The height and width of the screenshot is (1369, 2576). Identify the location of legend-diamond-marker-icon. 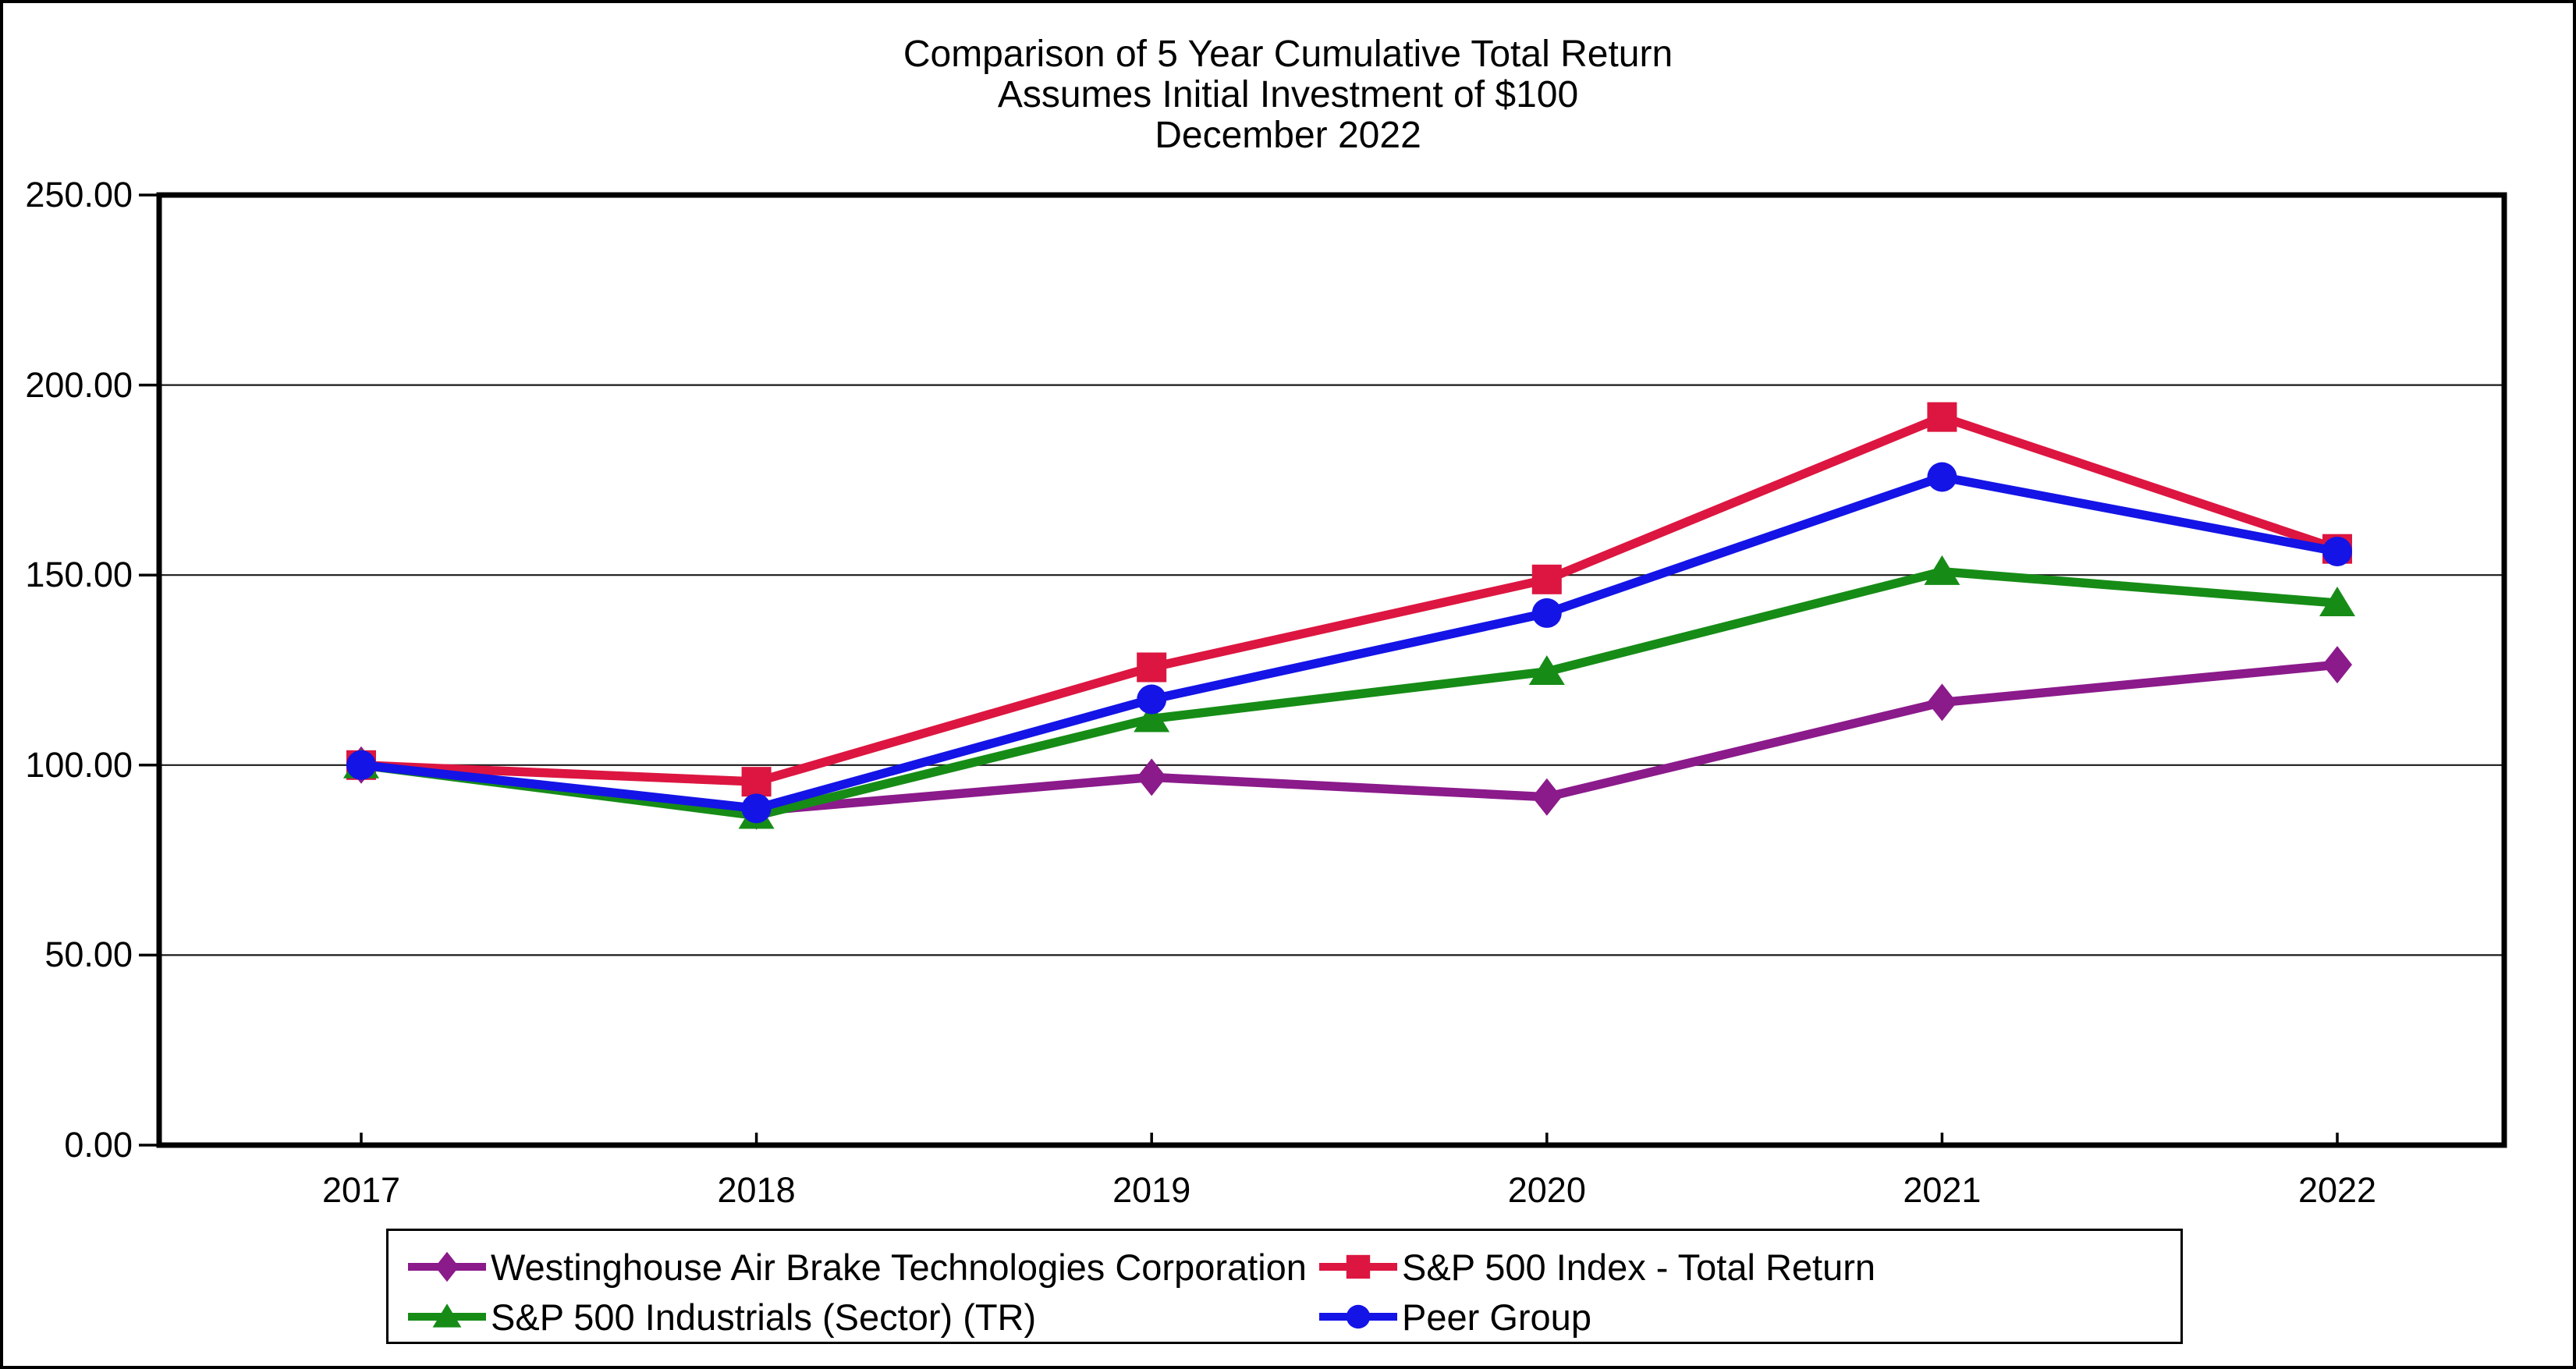
(447, 1266).